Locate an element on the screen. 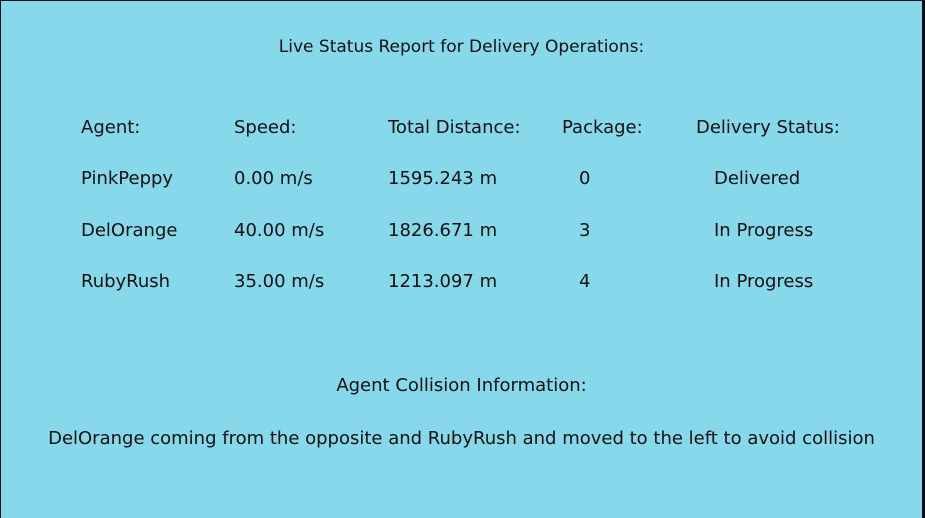 Image resolution: width=925 pixels, height=518 pixels. agent-distance: 1826.671 m is located at coordinates (443, 230).